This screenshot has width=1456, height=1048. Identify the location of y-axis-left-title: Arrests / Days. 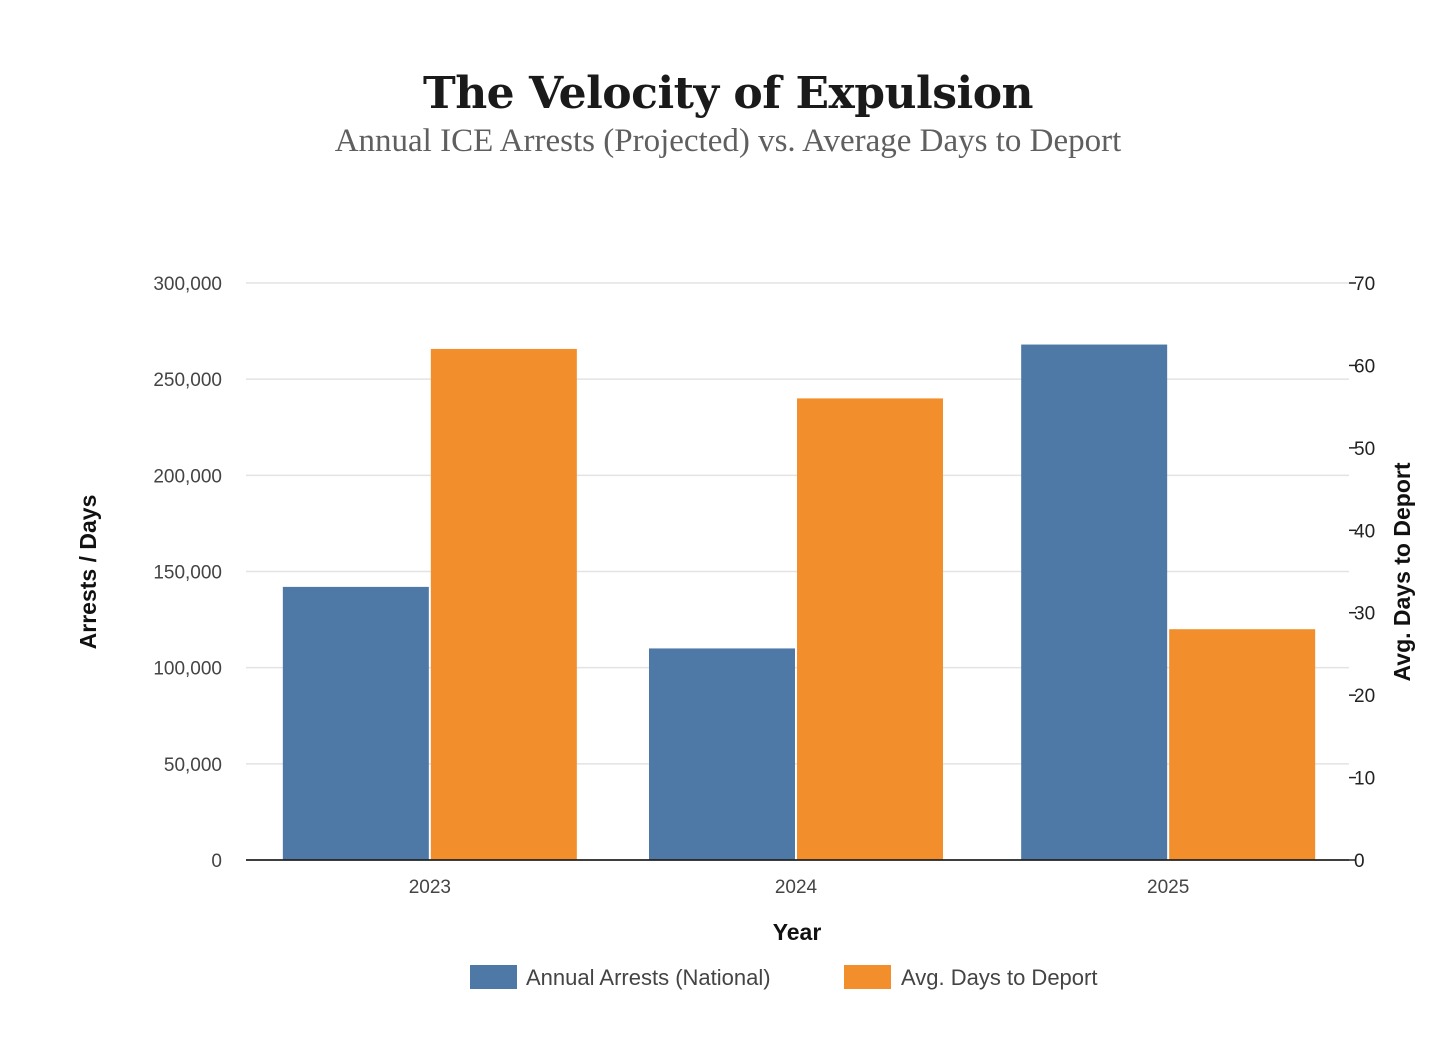
(88, 572).